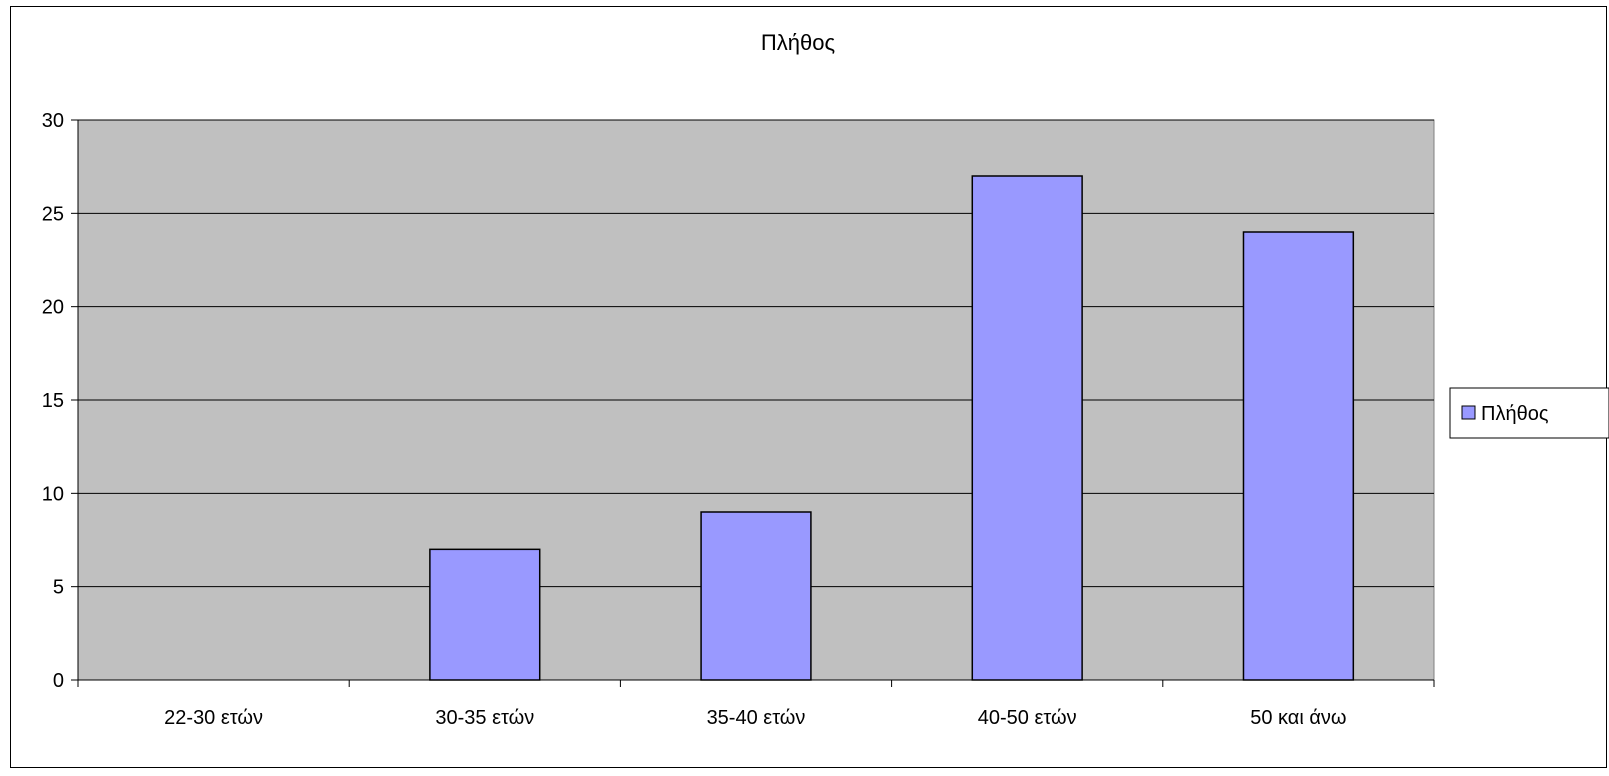 The image size is (1609, 776). I want to click on y-tick-label: 5, so click(58, 588).